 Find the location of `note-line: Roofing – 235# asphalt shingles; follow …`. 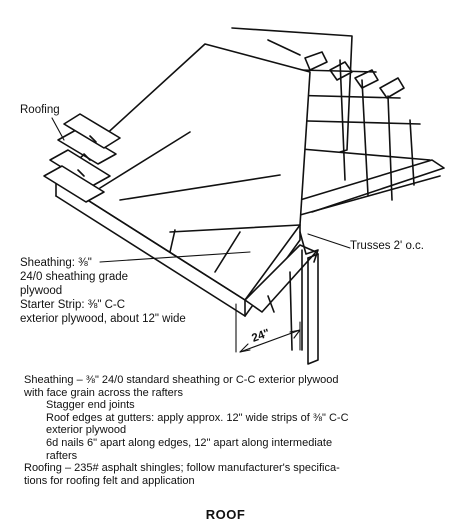

note-line: Roofing – 235# asphalt shingles; follow … is located at coordinates (182, 468).